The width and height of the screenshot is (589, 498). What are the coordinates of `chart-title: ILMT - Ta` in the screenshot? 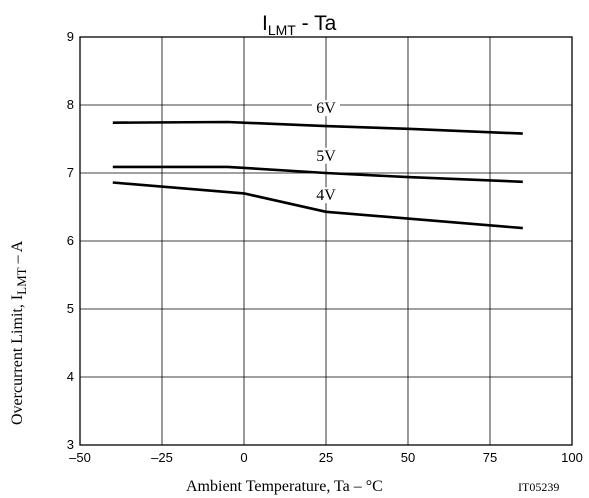 It's located at (299, 25).